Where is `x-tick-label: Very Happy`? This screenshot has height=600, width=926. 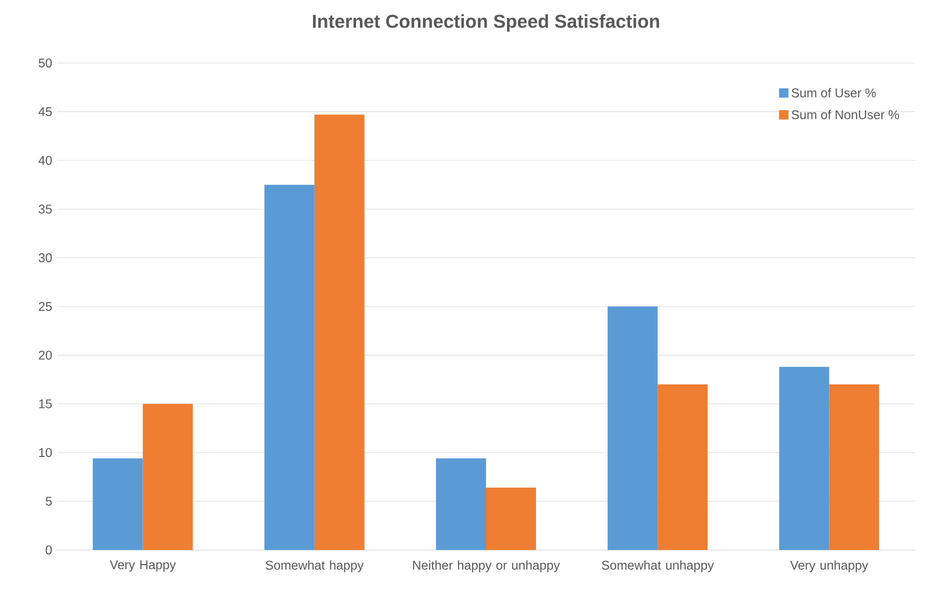 x-tick-label: Very Happy is located at coordinates (143, 566).